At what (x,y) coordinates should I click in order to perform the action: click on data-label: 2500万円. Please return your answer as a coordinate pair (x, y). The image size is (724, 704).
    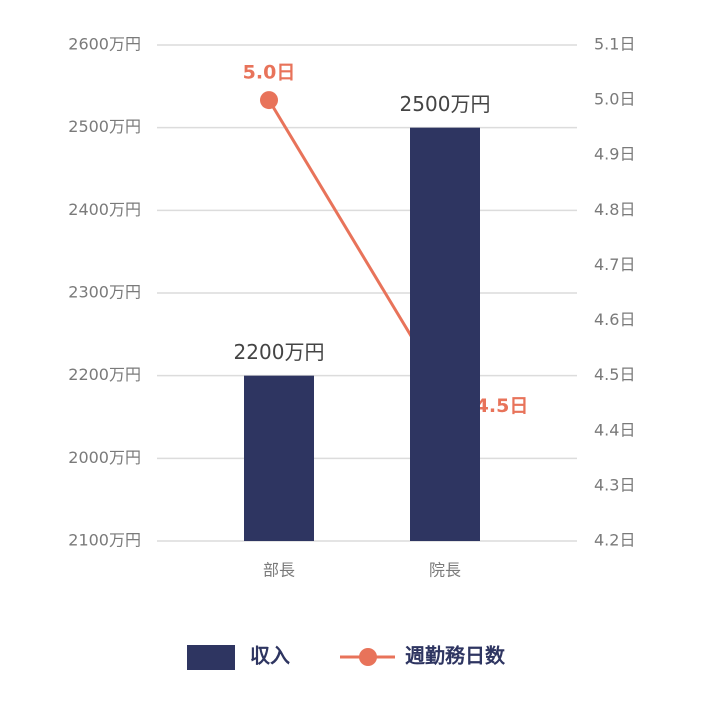
    Looking at the image, I should click on (445, 104).